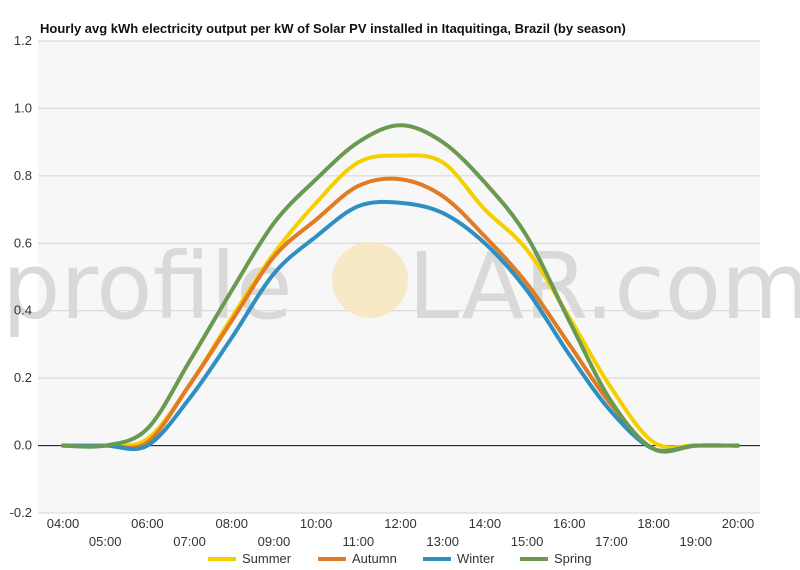 The height and width of the screenshot is (570, 800). I want to click on x-tick-label: 09:00, so click(274, 541).